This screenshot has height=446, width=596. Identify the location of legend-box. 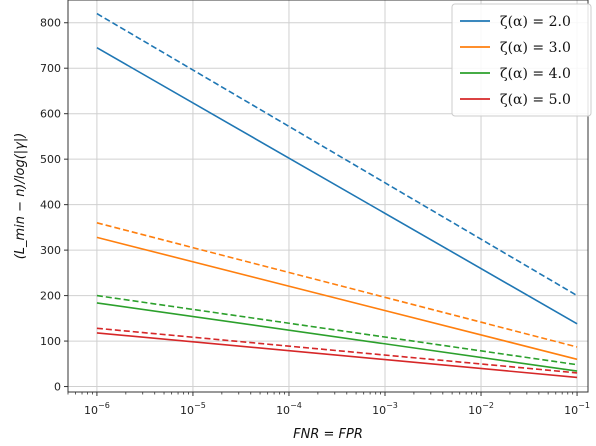
(521, 60).